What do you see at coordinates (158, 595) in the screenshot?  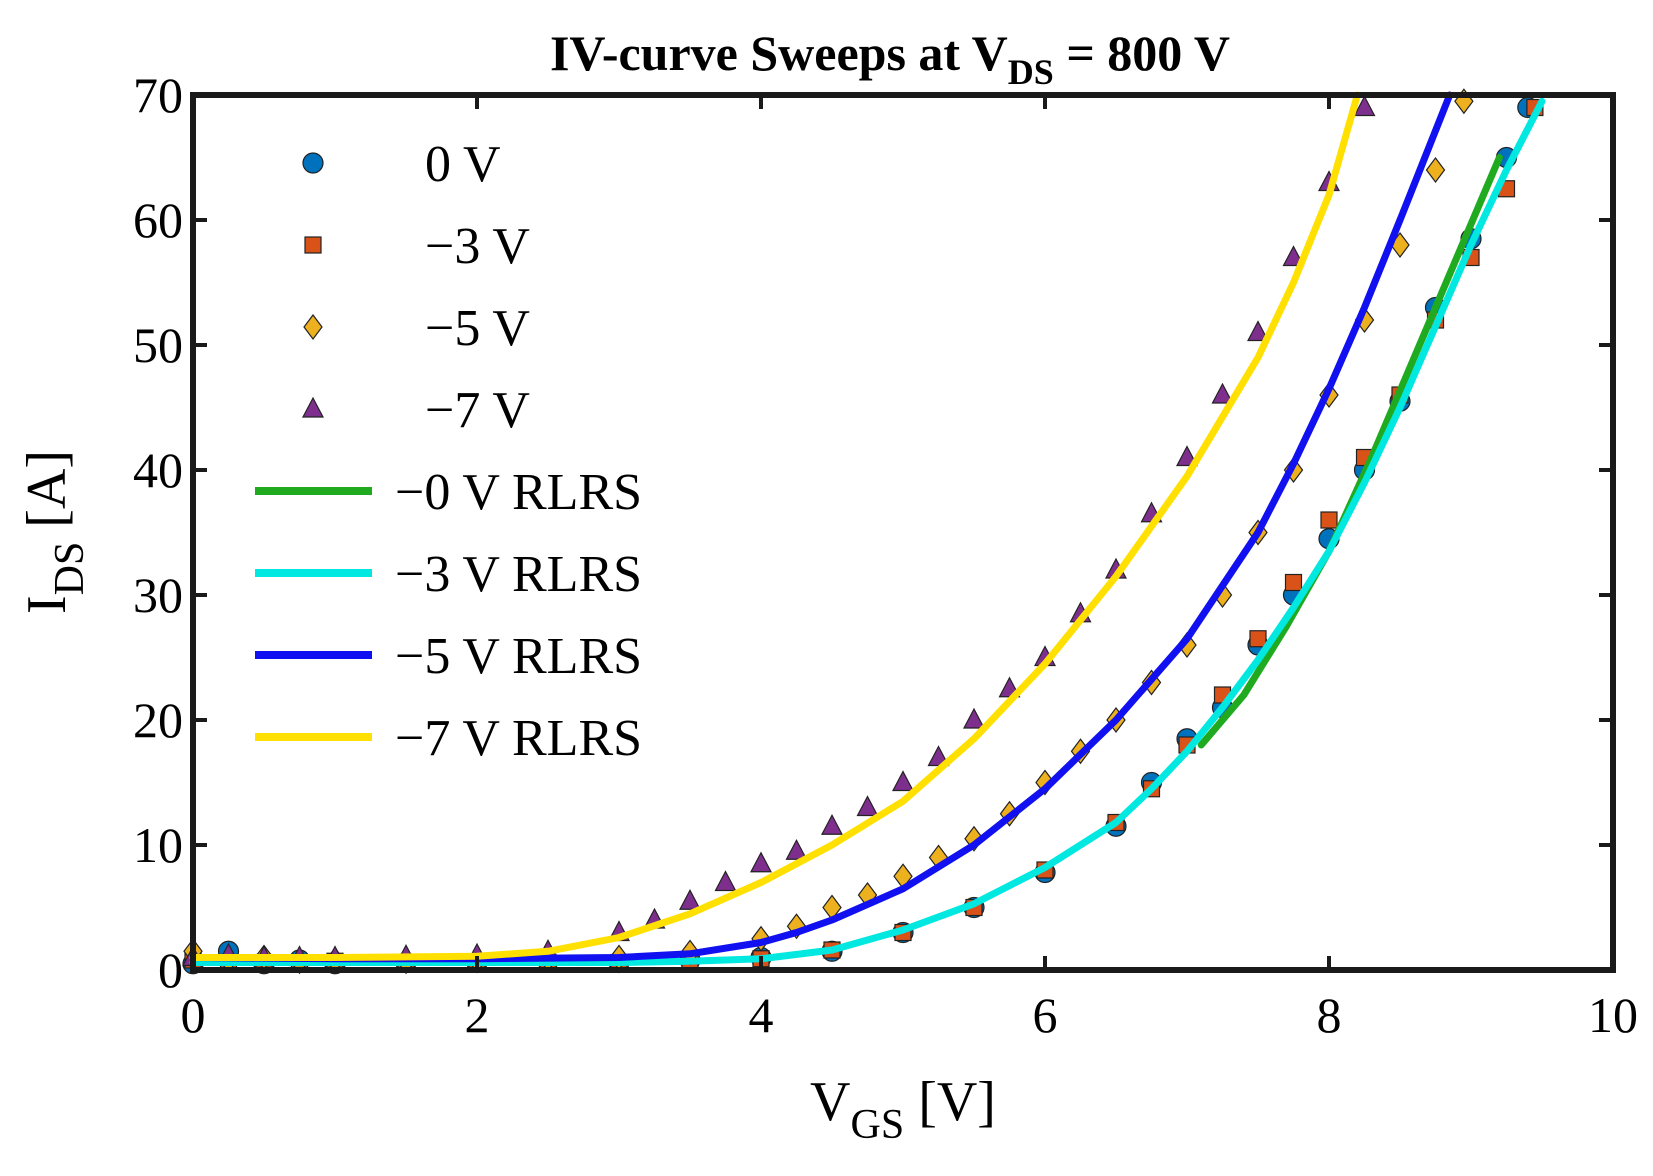 I see `y-tick-label: 30` at bounding box center [158, 595].